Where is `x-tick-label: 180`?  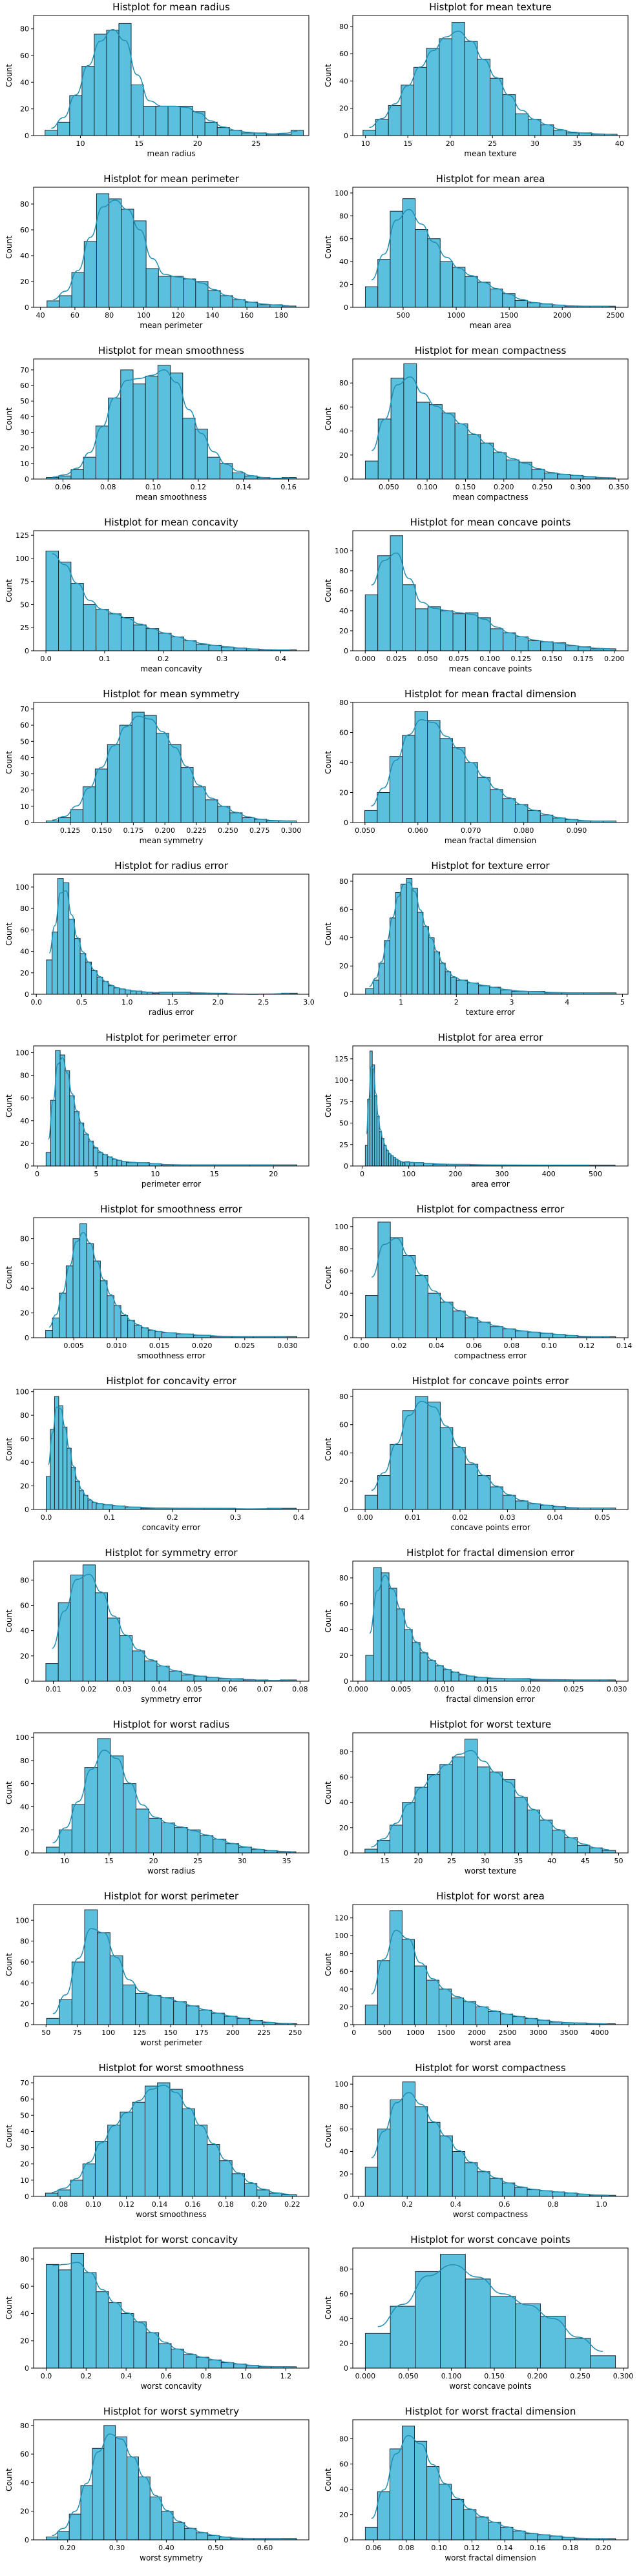 x-tick-label: 180 is located at coordinates (281, 315).